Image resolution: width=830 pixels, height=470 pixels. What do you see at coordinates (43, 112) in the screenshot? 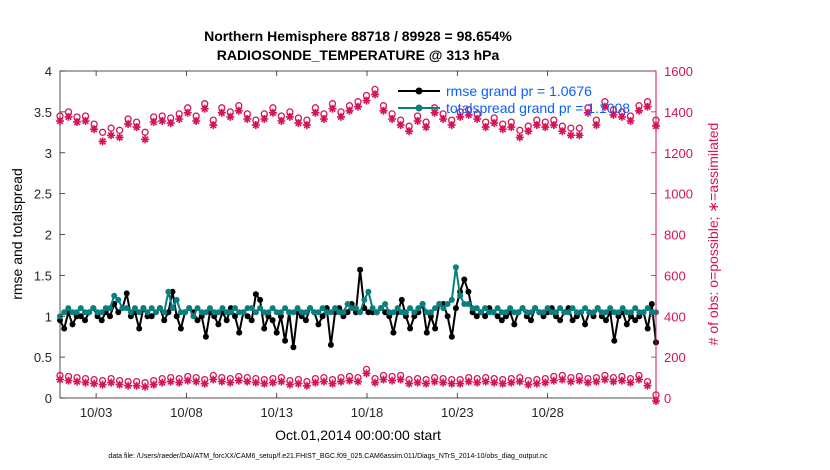
I see `y-tick-label: 3.5` at bounding box center [43, 112].